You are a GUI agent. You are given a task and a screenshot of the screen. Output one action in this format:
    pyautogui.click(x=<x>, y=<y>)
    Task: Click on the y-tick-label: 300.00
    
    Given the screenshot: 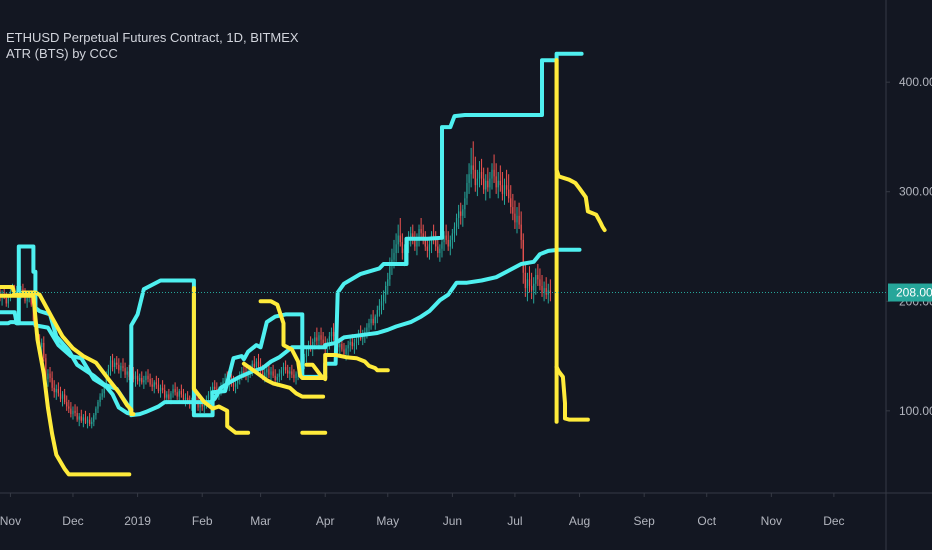 What is the action you would take?
    pyautogui.click(x=915, y=192)
    